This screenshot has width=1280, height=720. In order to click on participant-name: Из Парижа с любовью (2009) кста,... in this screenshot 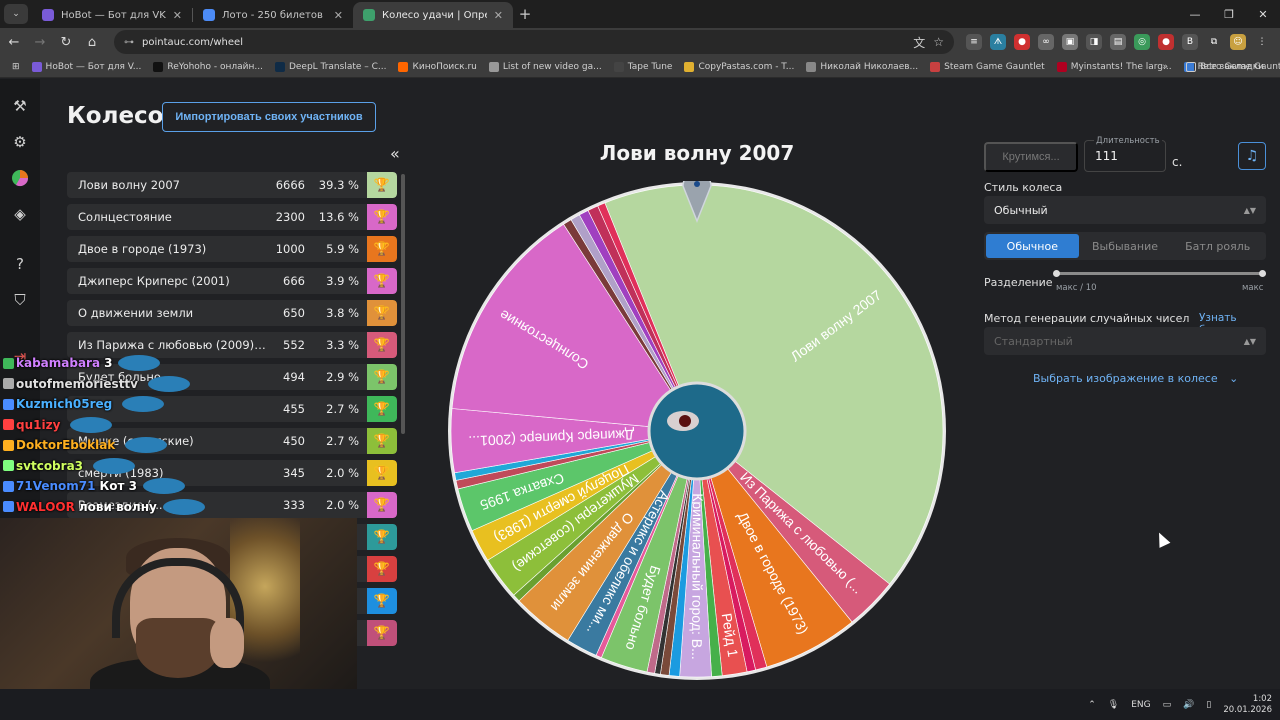, I will do `click(172, 345)`.